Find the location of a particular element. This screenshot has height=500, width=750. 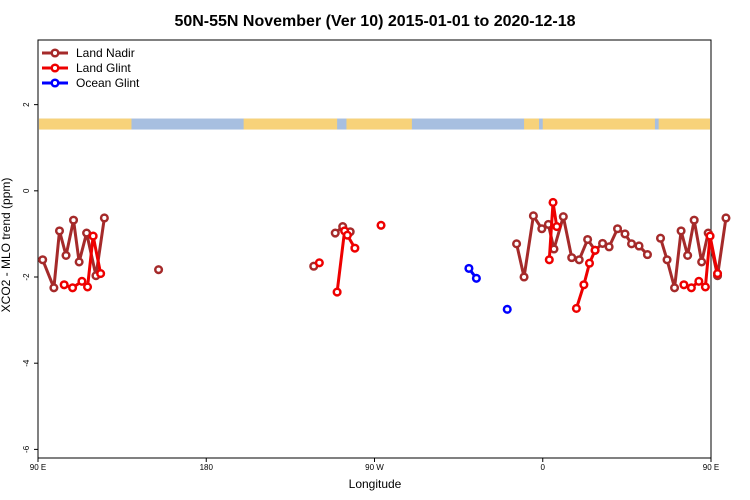

y-axis-label: XCO2 - MLO trend (ppm) is located at coordinates (6, 245).